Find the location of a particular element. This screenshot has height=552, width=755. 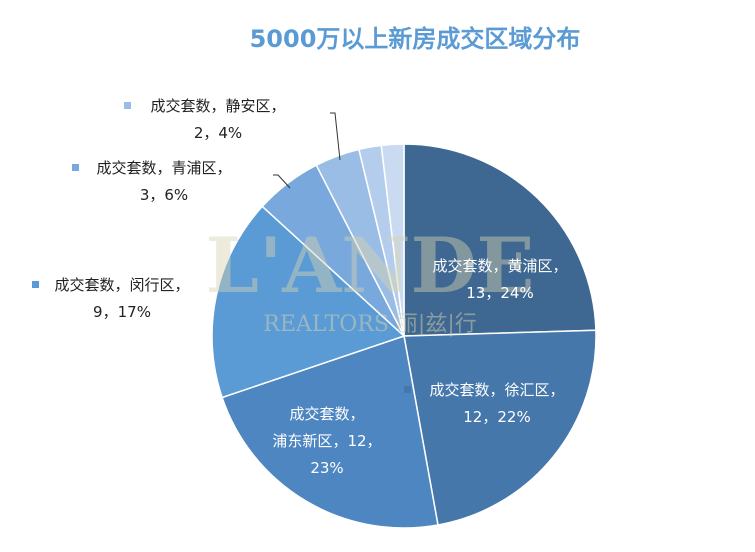

data-label: 3，6% is located at coordinates (164, 195).